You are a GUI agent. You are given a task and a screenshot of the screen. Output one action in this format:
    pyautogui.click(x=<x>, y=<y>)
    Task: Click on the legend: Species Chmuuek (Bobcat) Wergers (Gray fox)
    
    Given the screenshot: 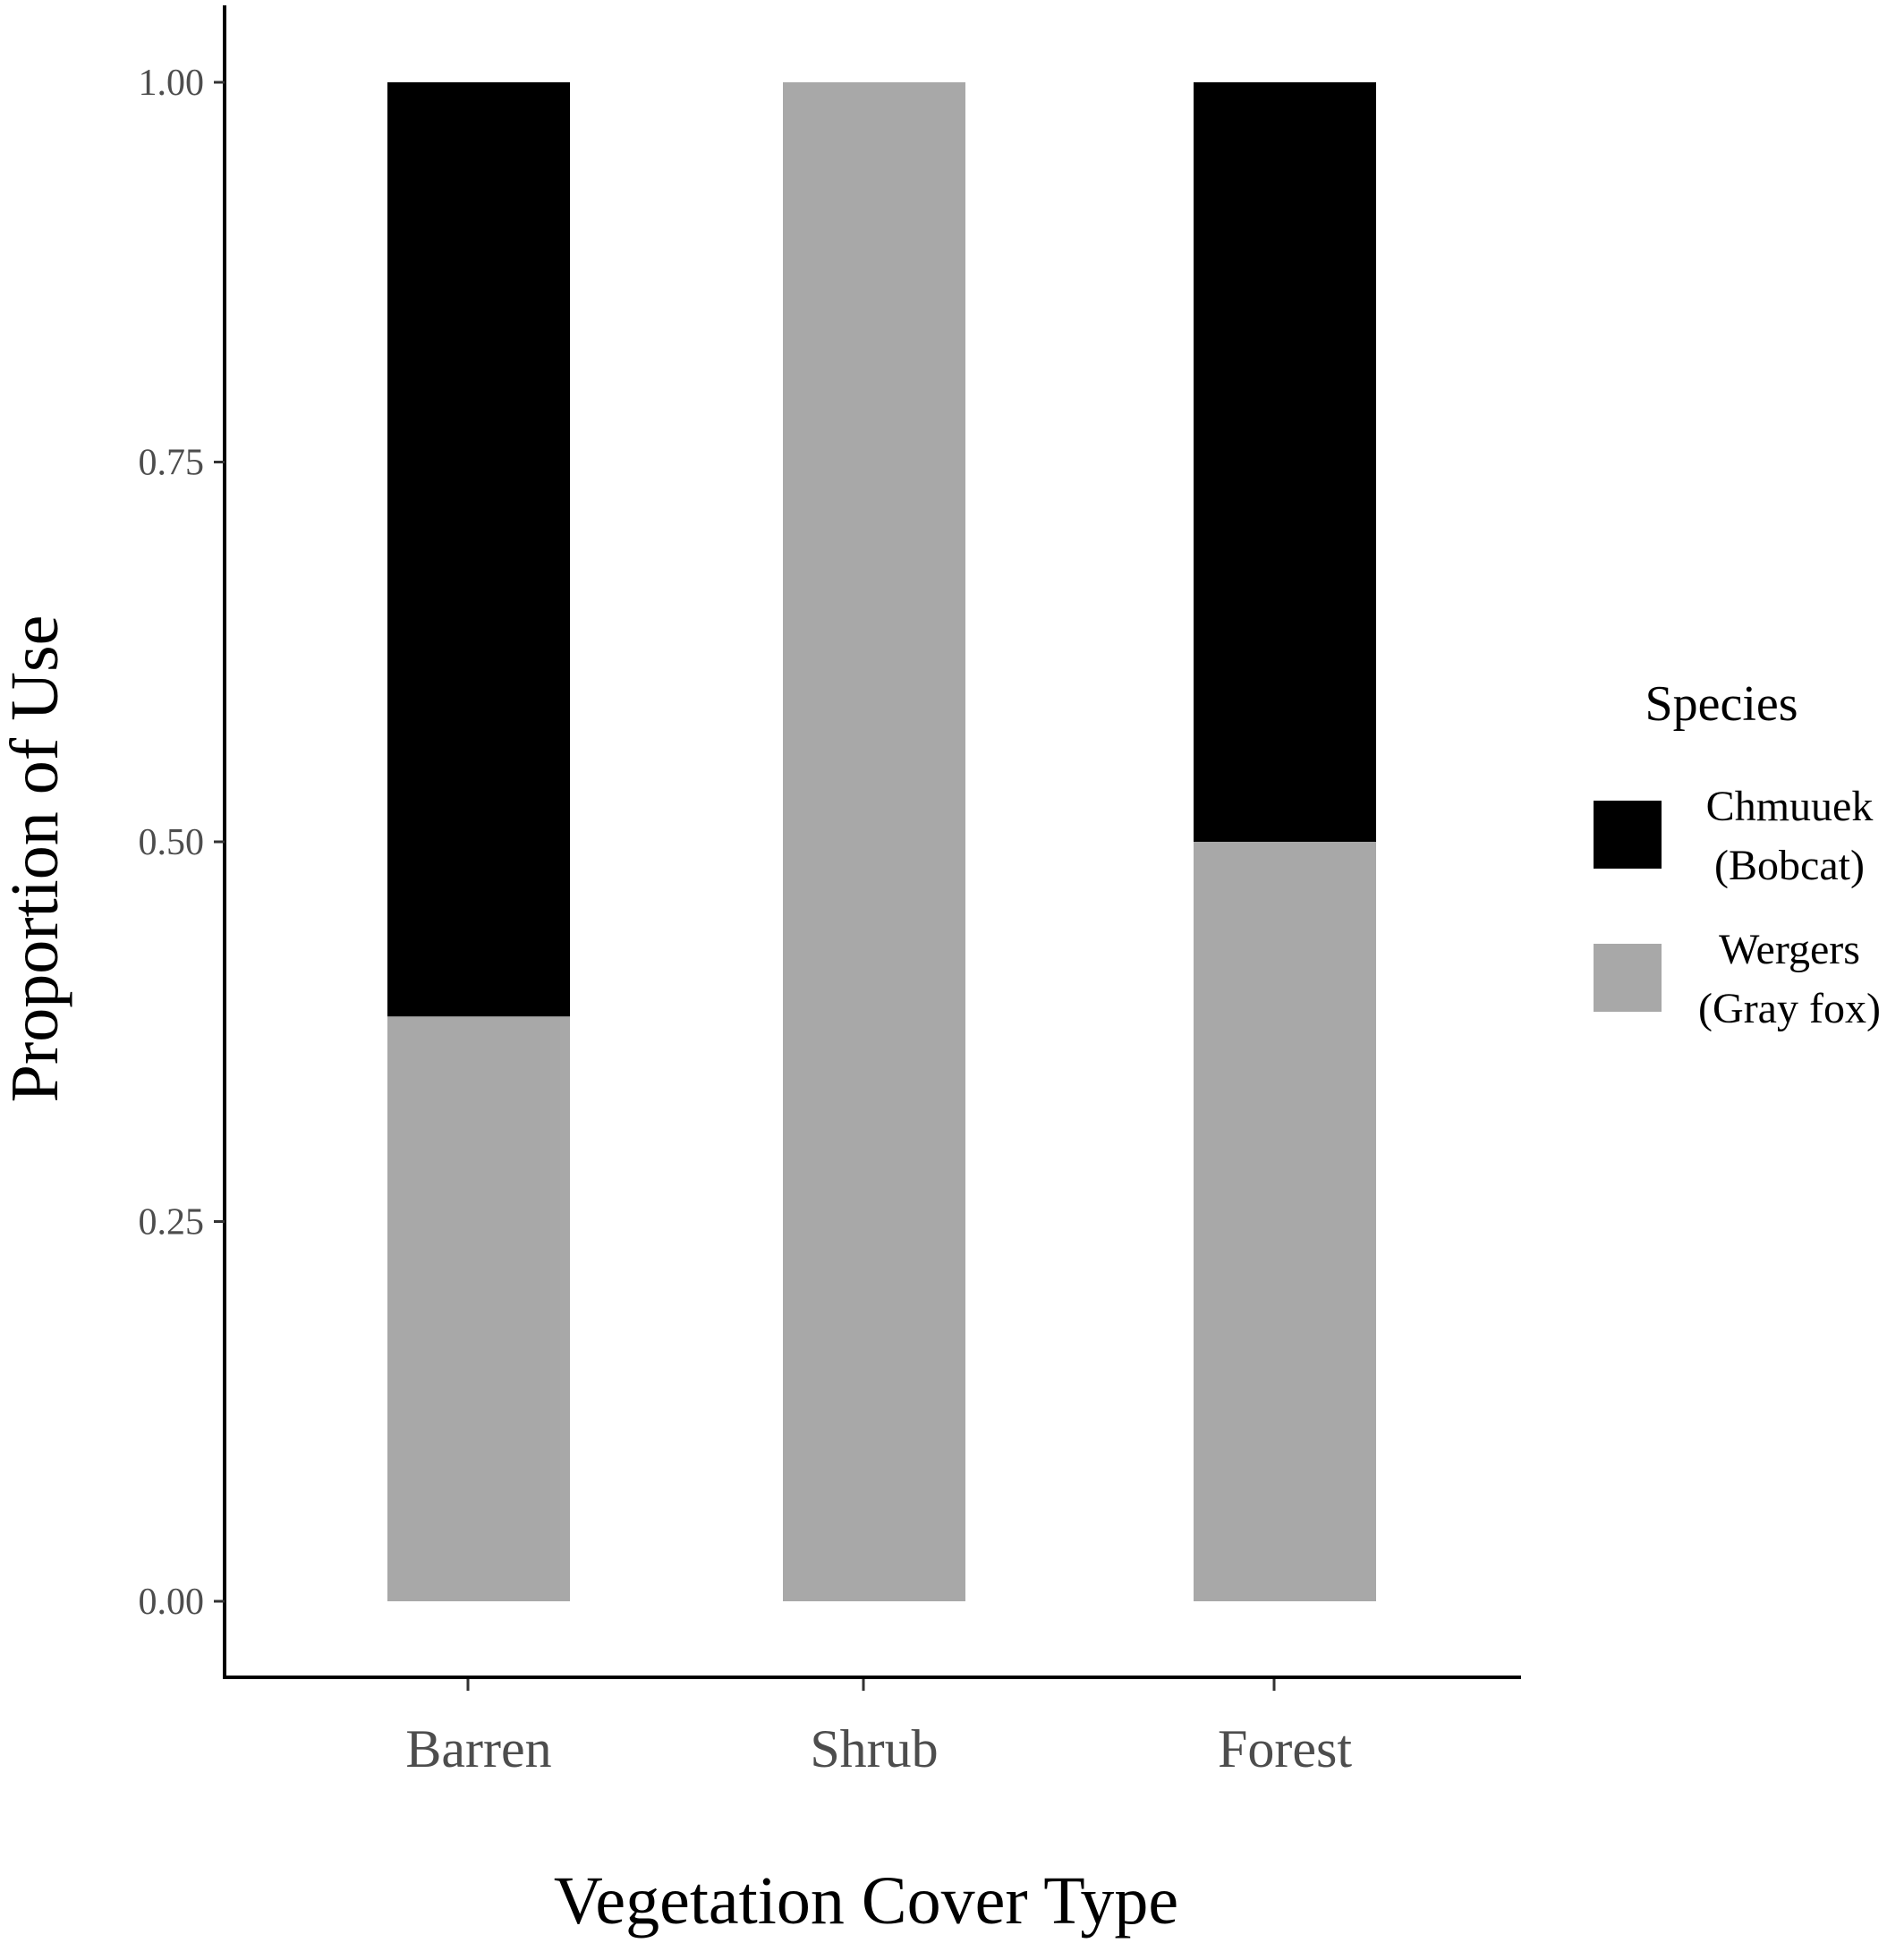 What is the action you would take?
    pyautogui.click(x=1737, y=854)
    